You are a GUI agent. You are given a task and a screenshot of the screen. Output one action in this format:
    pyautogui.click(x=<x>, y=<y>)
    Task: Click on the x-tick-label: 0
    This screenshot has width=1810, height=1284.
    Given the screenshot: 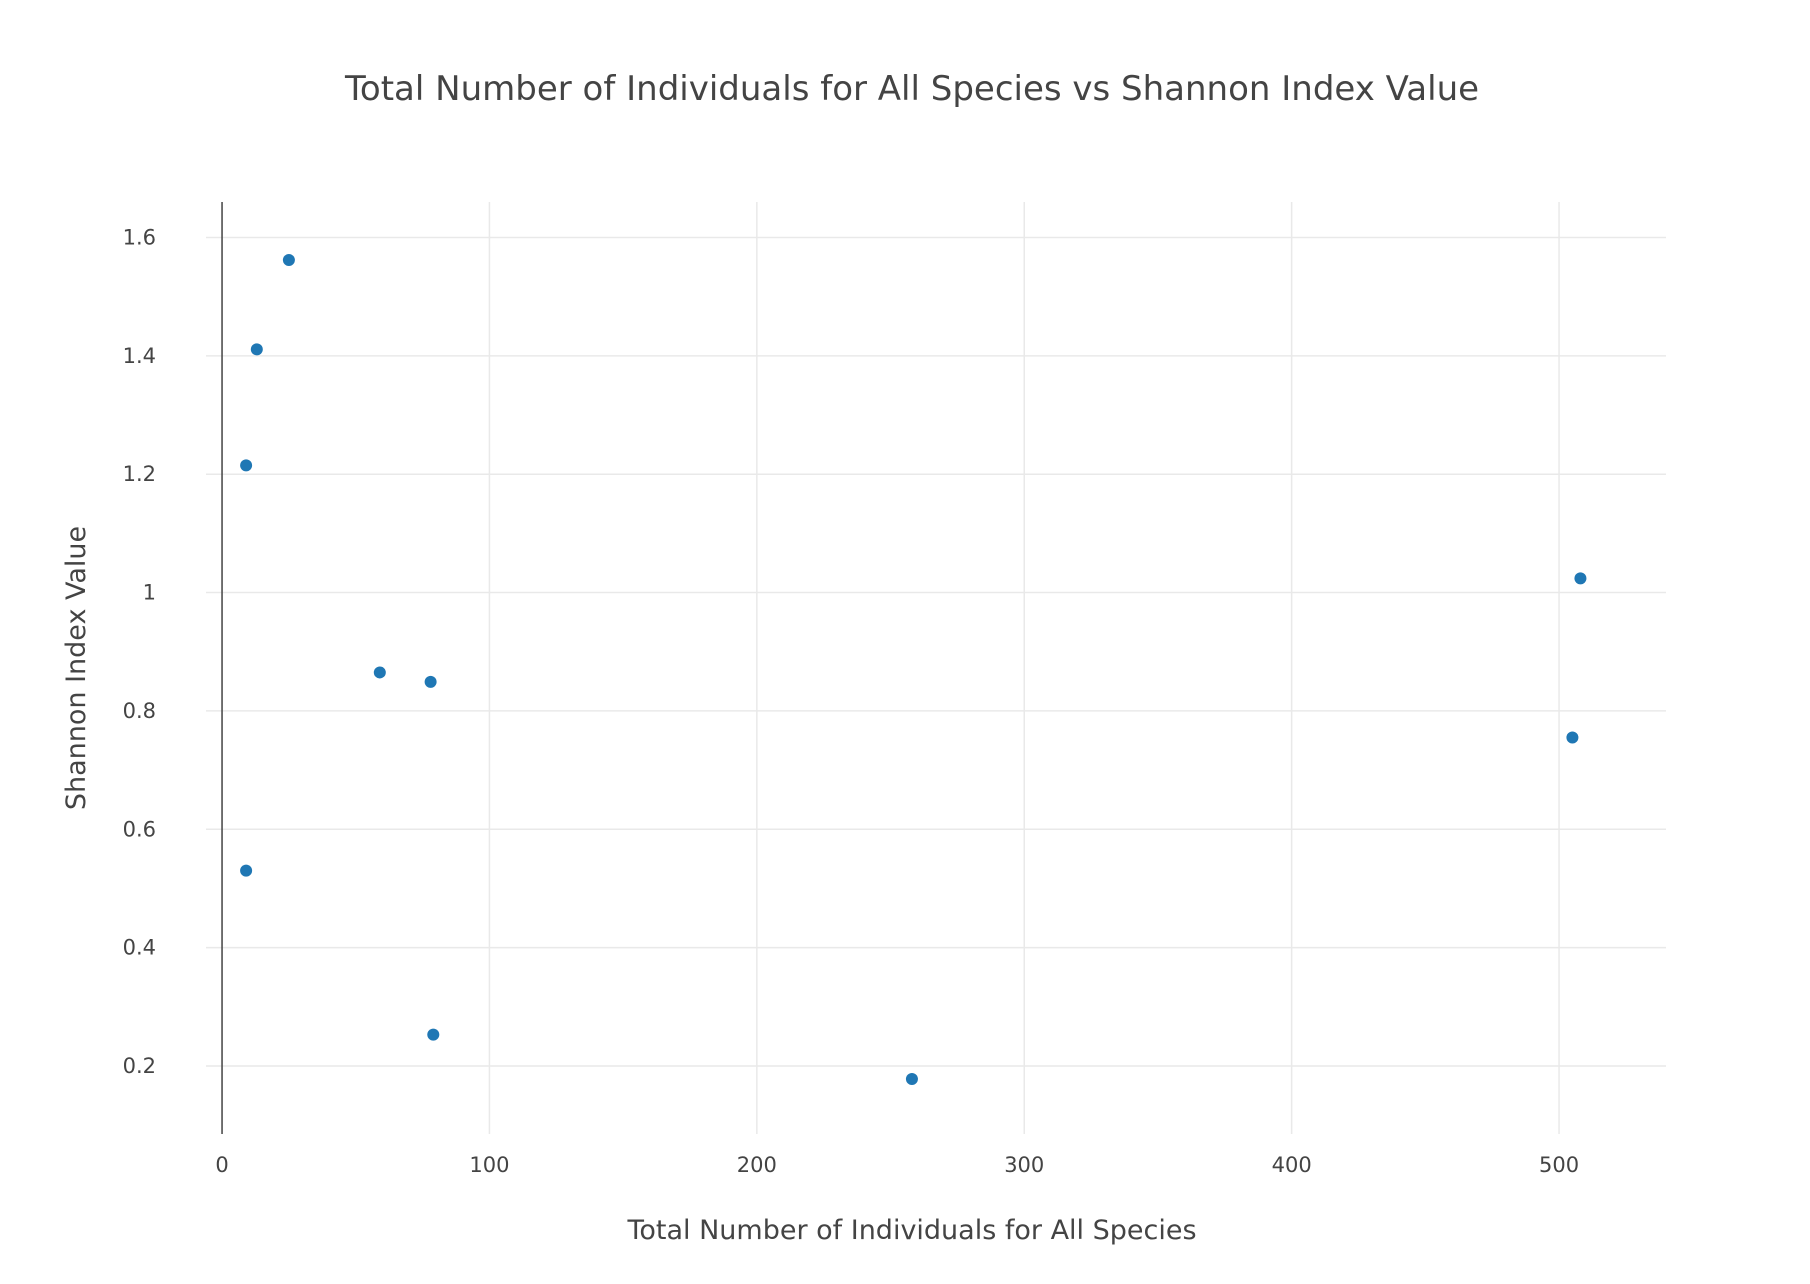 What is the action you would take?
    pyautogui.click(x=221, y=1165)
    